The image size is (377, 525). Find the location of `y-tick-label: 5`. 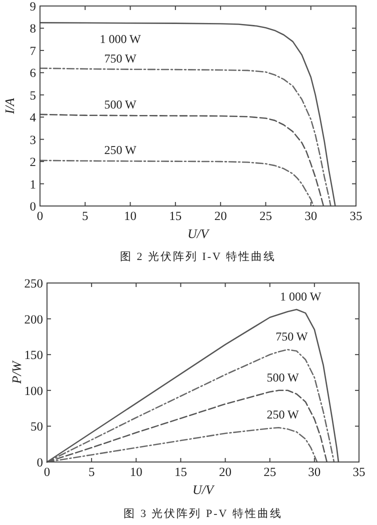

y-tick-label: 5 is located at coordinates (33, 95).